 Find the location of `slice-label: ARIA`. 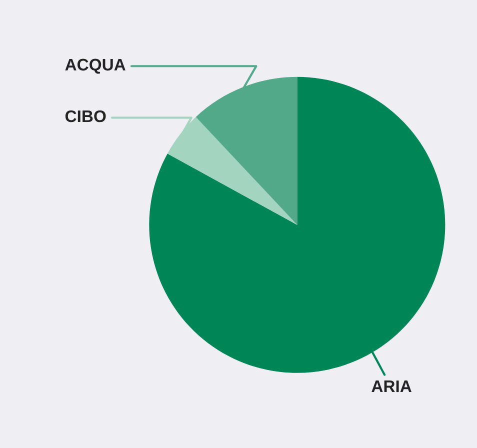

slice-label: ARIA is located at coordinates (392, 386).